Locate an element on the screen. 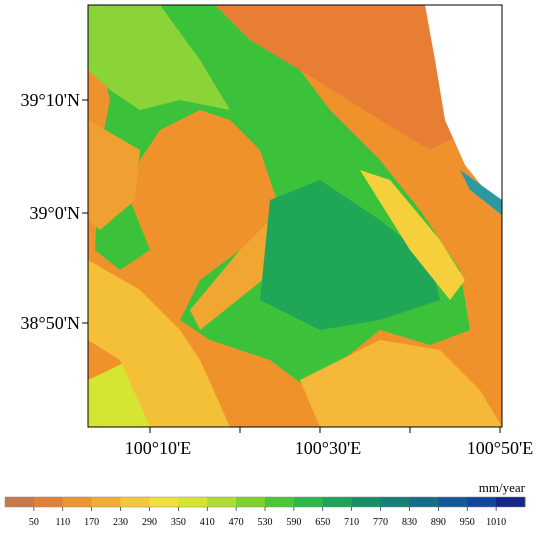 The width and height of the screenshot is (550, 548). colorbar-label: 50 is located at coordinates (34, 522).